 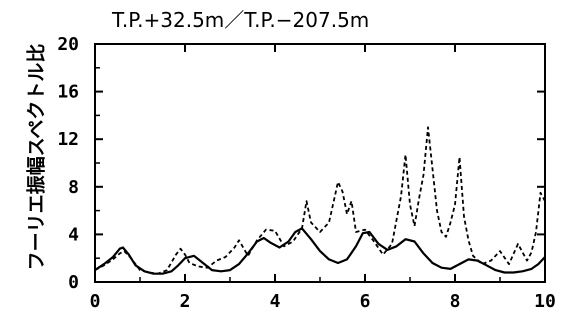 I want to click on x-tick-label: 10, so click(x=545, y=301).